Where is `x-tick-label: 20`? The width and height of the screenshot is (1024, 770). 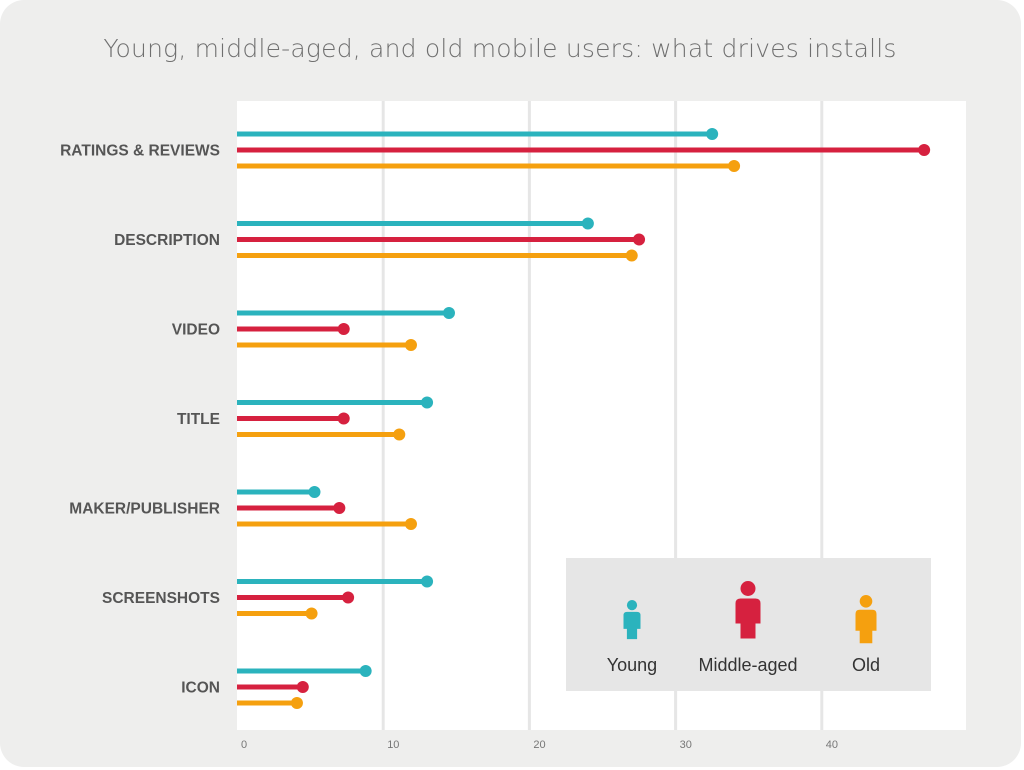 x-tick-label: 20 is located at coordinates (539, 745).